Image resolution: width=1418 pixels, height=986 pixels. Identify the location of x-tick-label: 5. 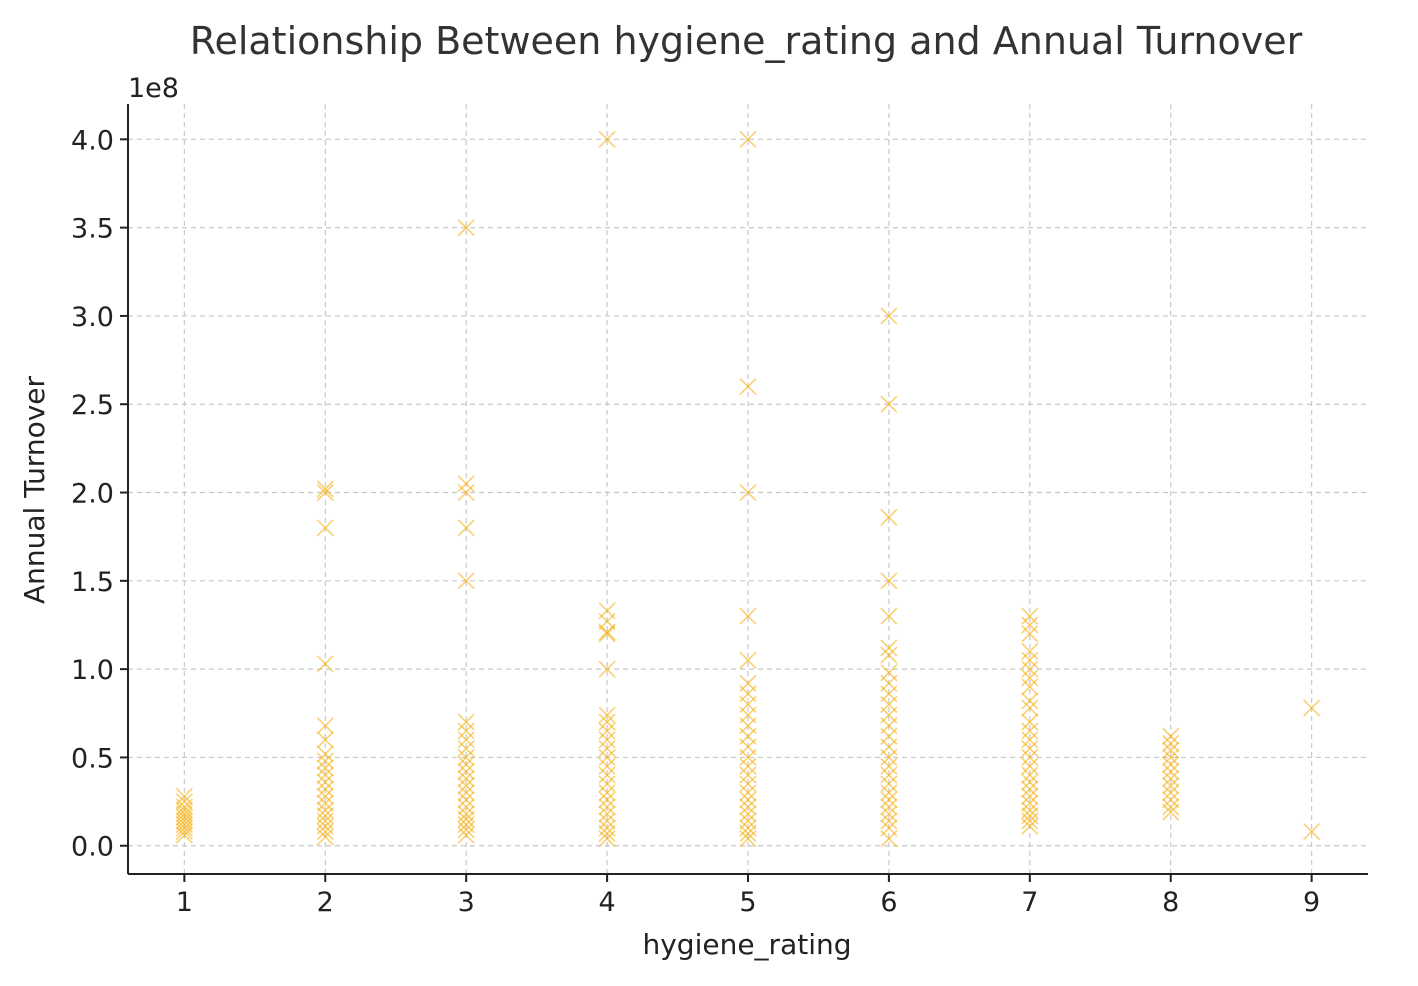
(747, 902).